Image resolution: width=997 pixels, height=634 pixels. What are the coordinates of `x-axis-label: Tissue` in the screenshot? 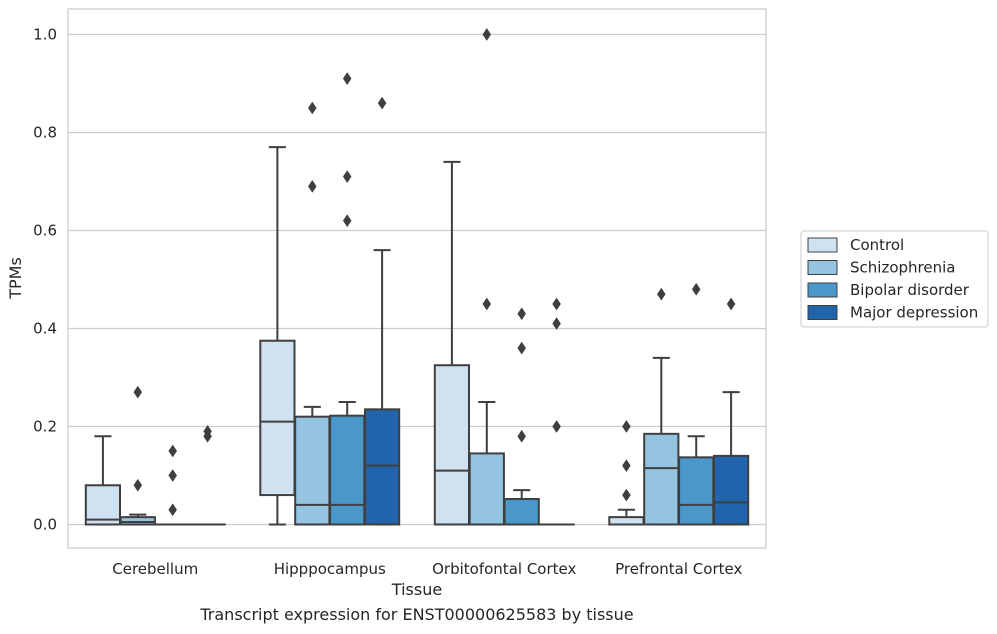 It's located at (416, 589).